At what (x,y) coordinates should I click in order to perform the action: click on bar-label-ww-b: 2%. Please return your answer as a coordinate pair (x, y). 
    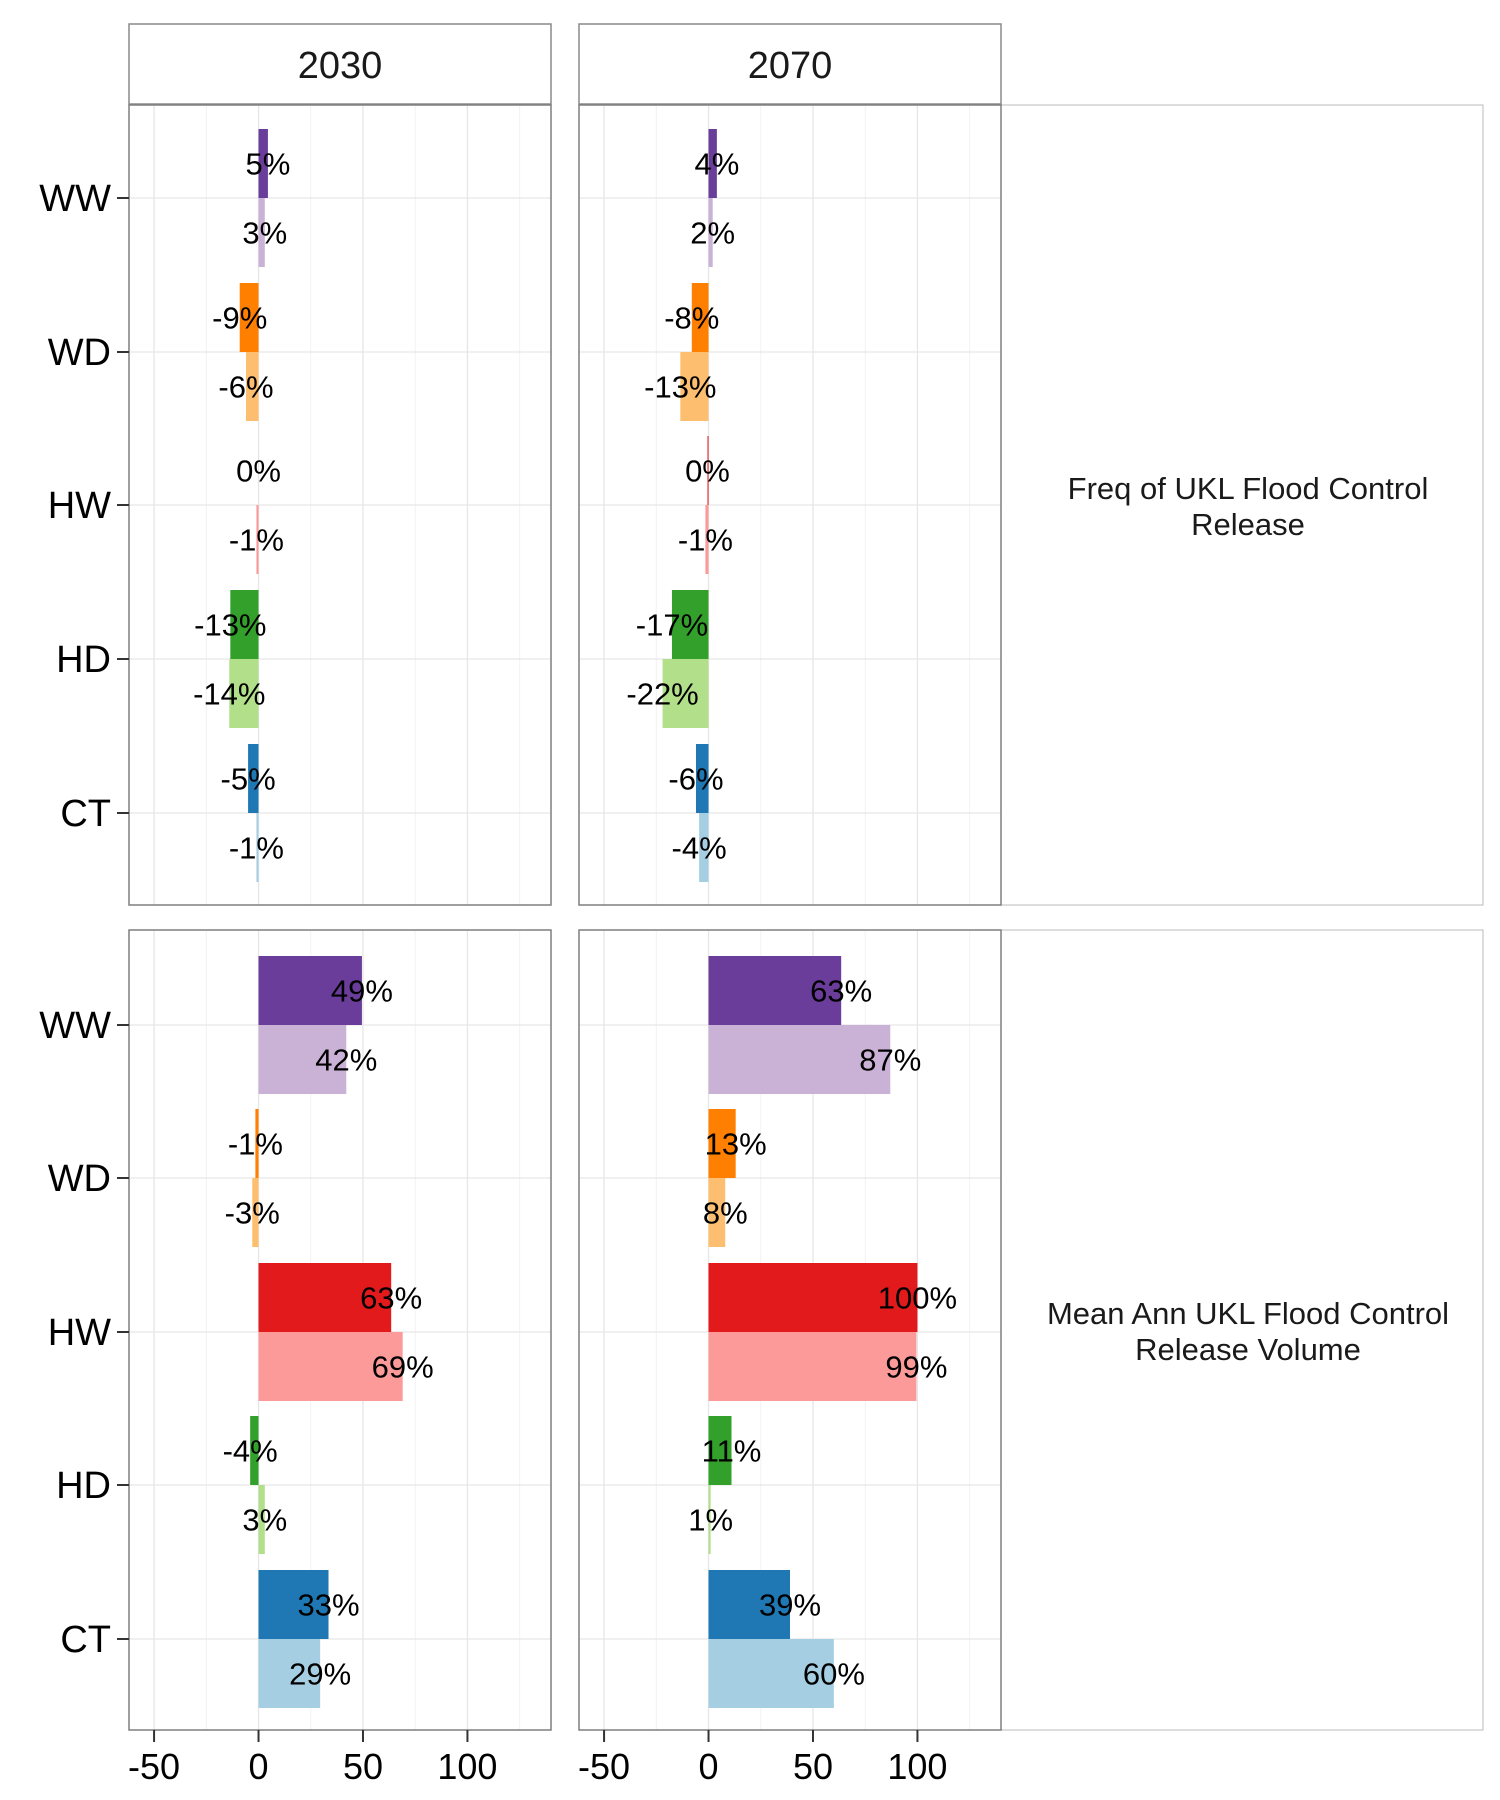
    Looking at the image, I should click on (712, 233).